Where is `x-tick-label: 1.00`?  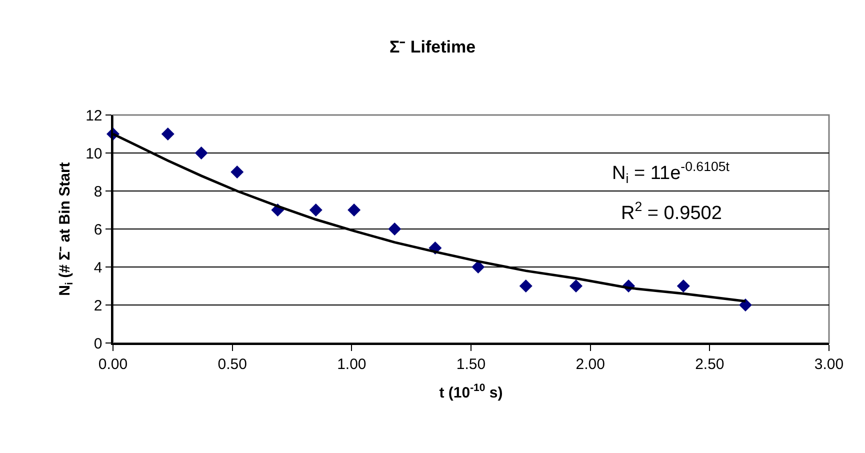 x-tick-label: 1.00 is located at coordinates (351, 364).